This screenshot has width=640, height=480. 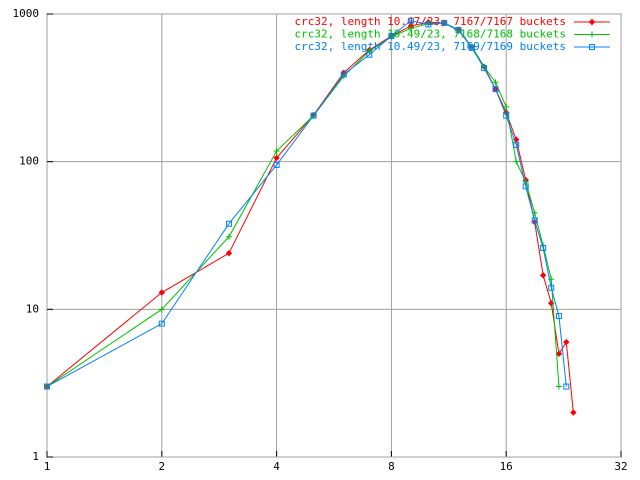 What do you see at coordinates (47, 466) in the screenshot?
I see `x-tick-label: 1` at bounding box center [47, 466].